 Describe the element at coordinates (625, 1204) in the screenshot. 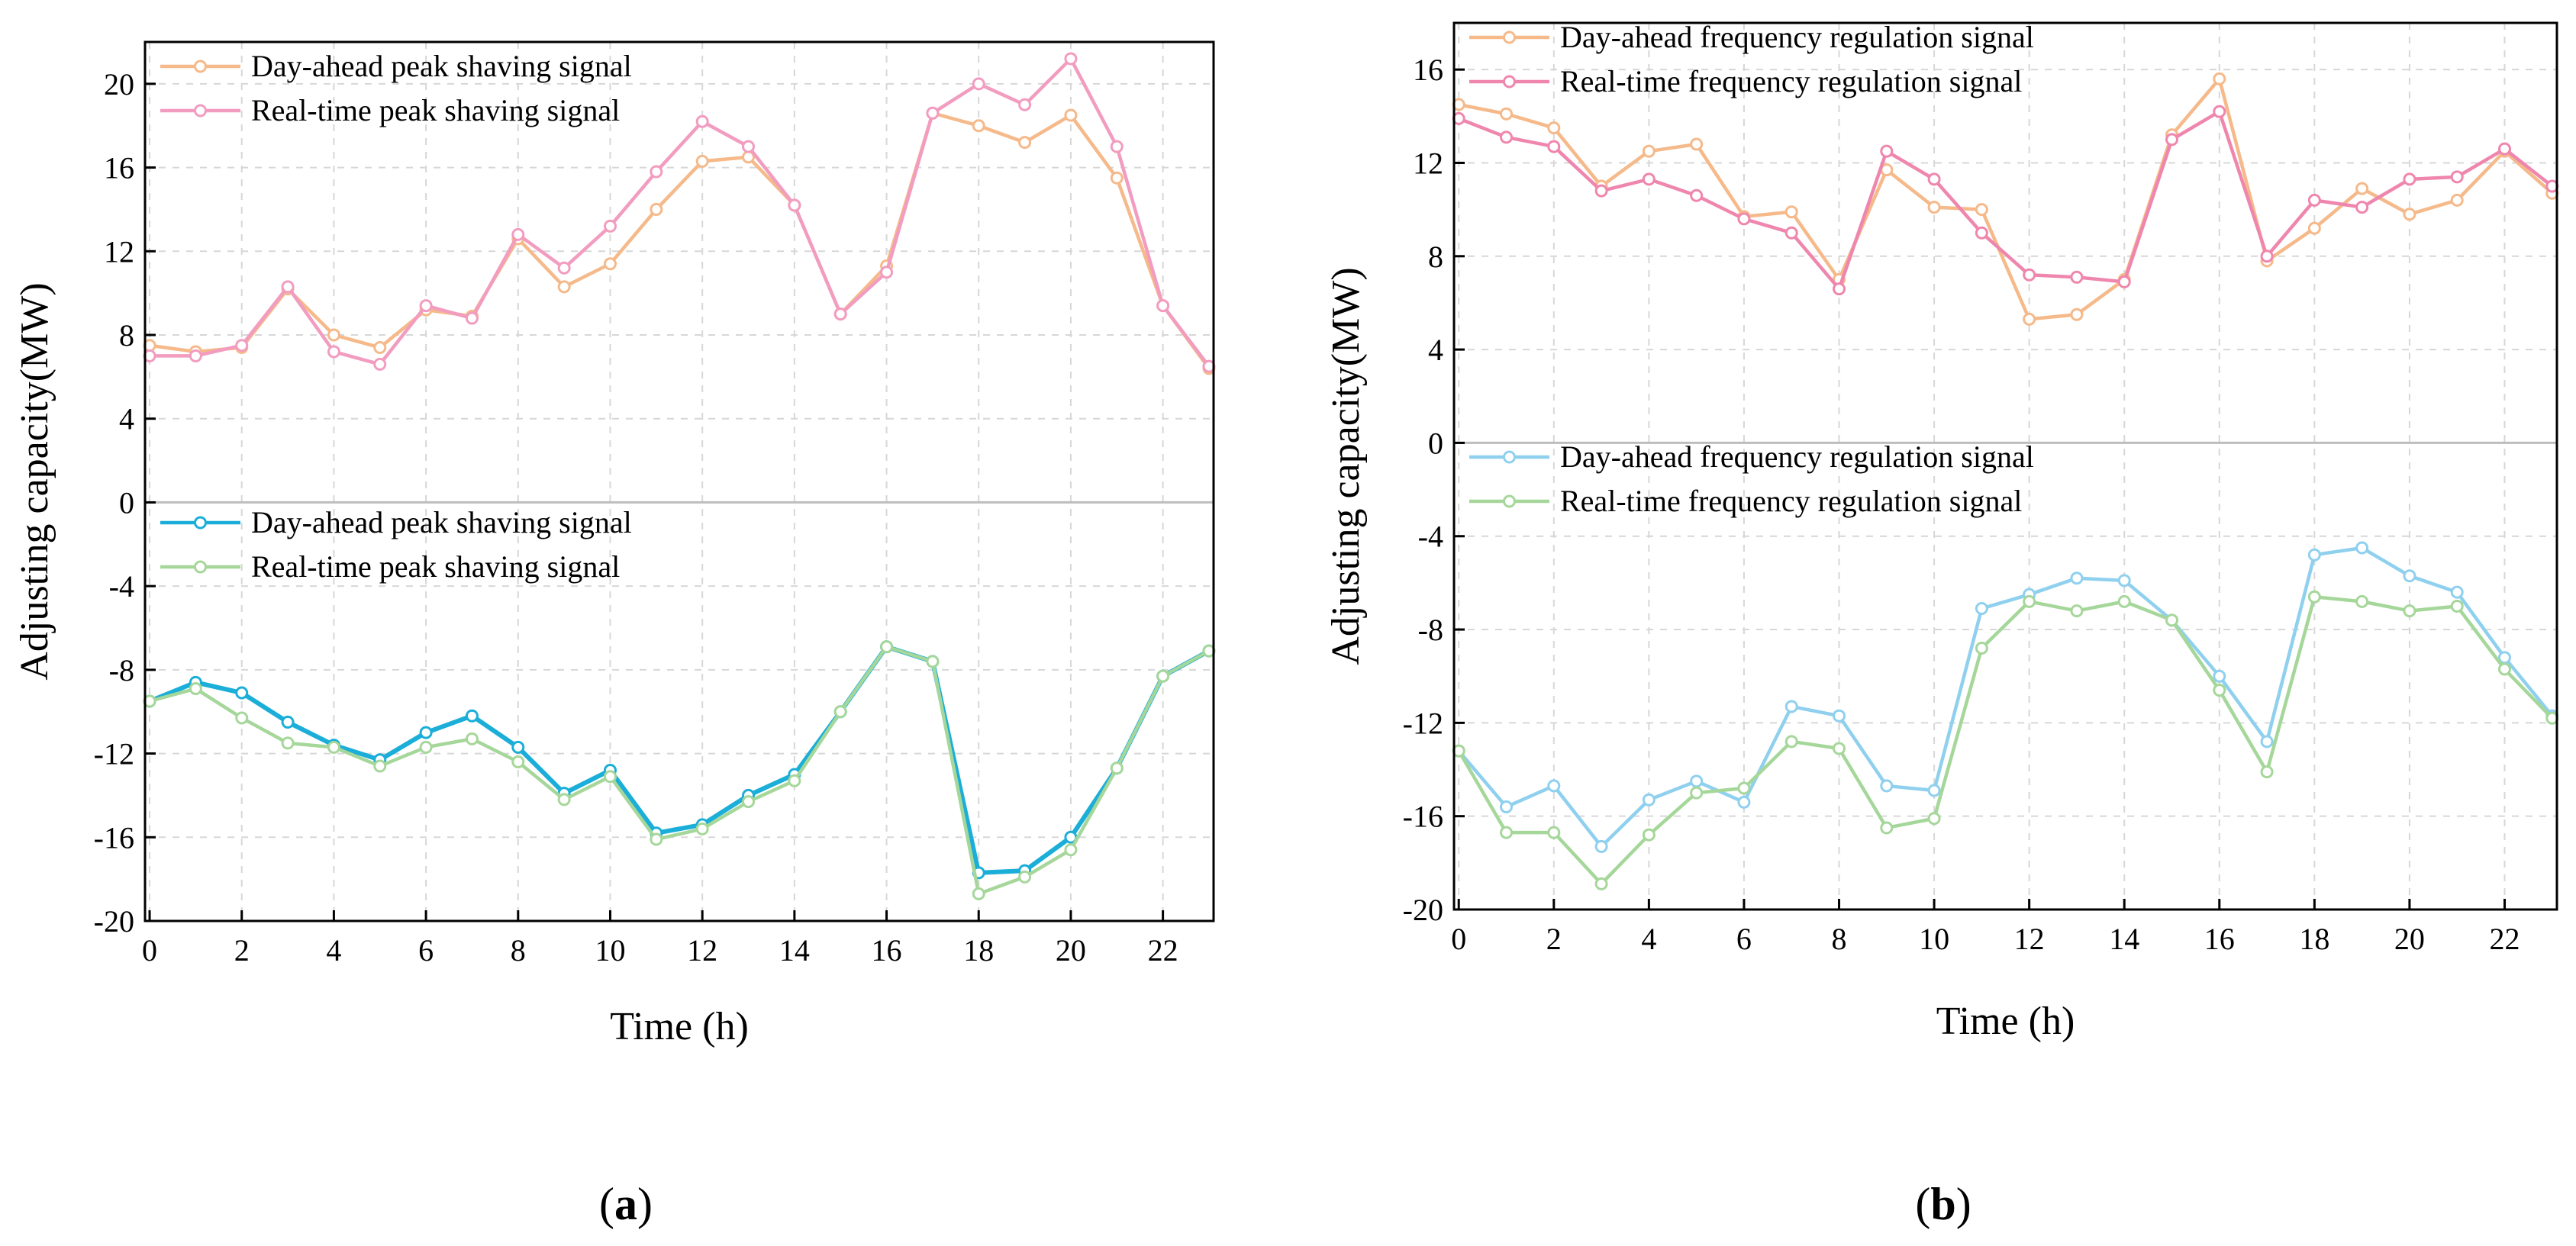

I see `panel-letter-a: a` at that location.